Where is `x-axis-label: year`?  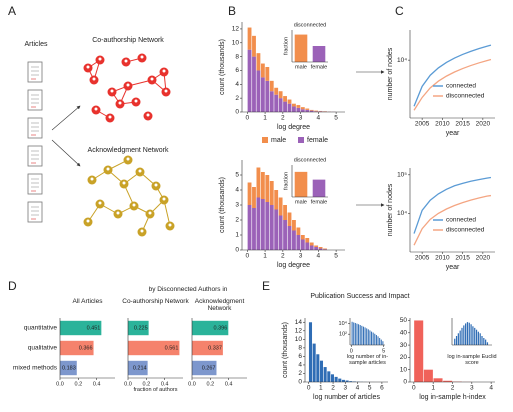
x-axis-label: year is located at coordinates (453, 133).